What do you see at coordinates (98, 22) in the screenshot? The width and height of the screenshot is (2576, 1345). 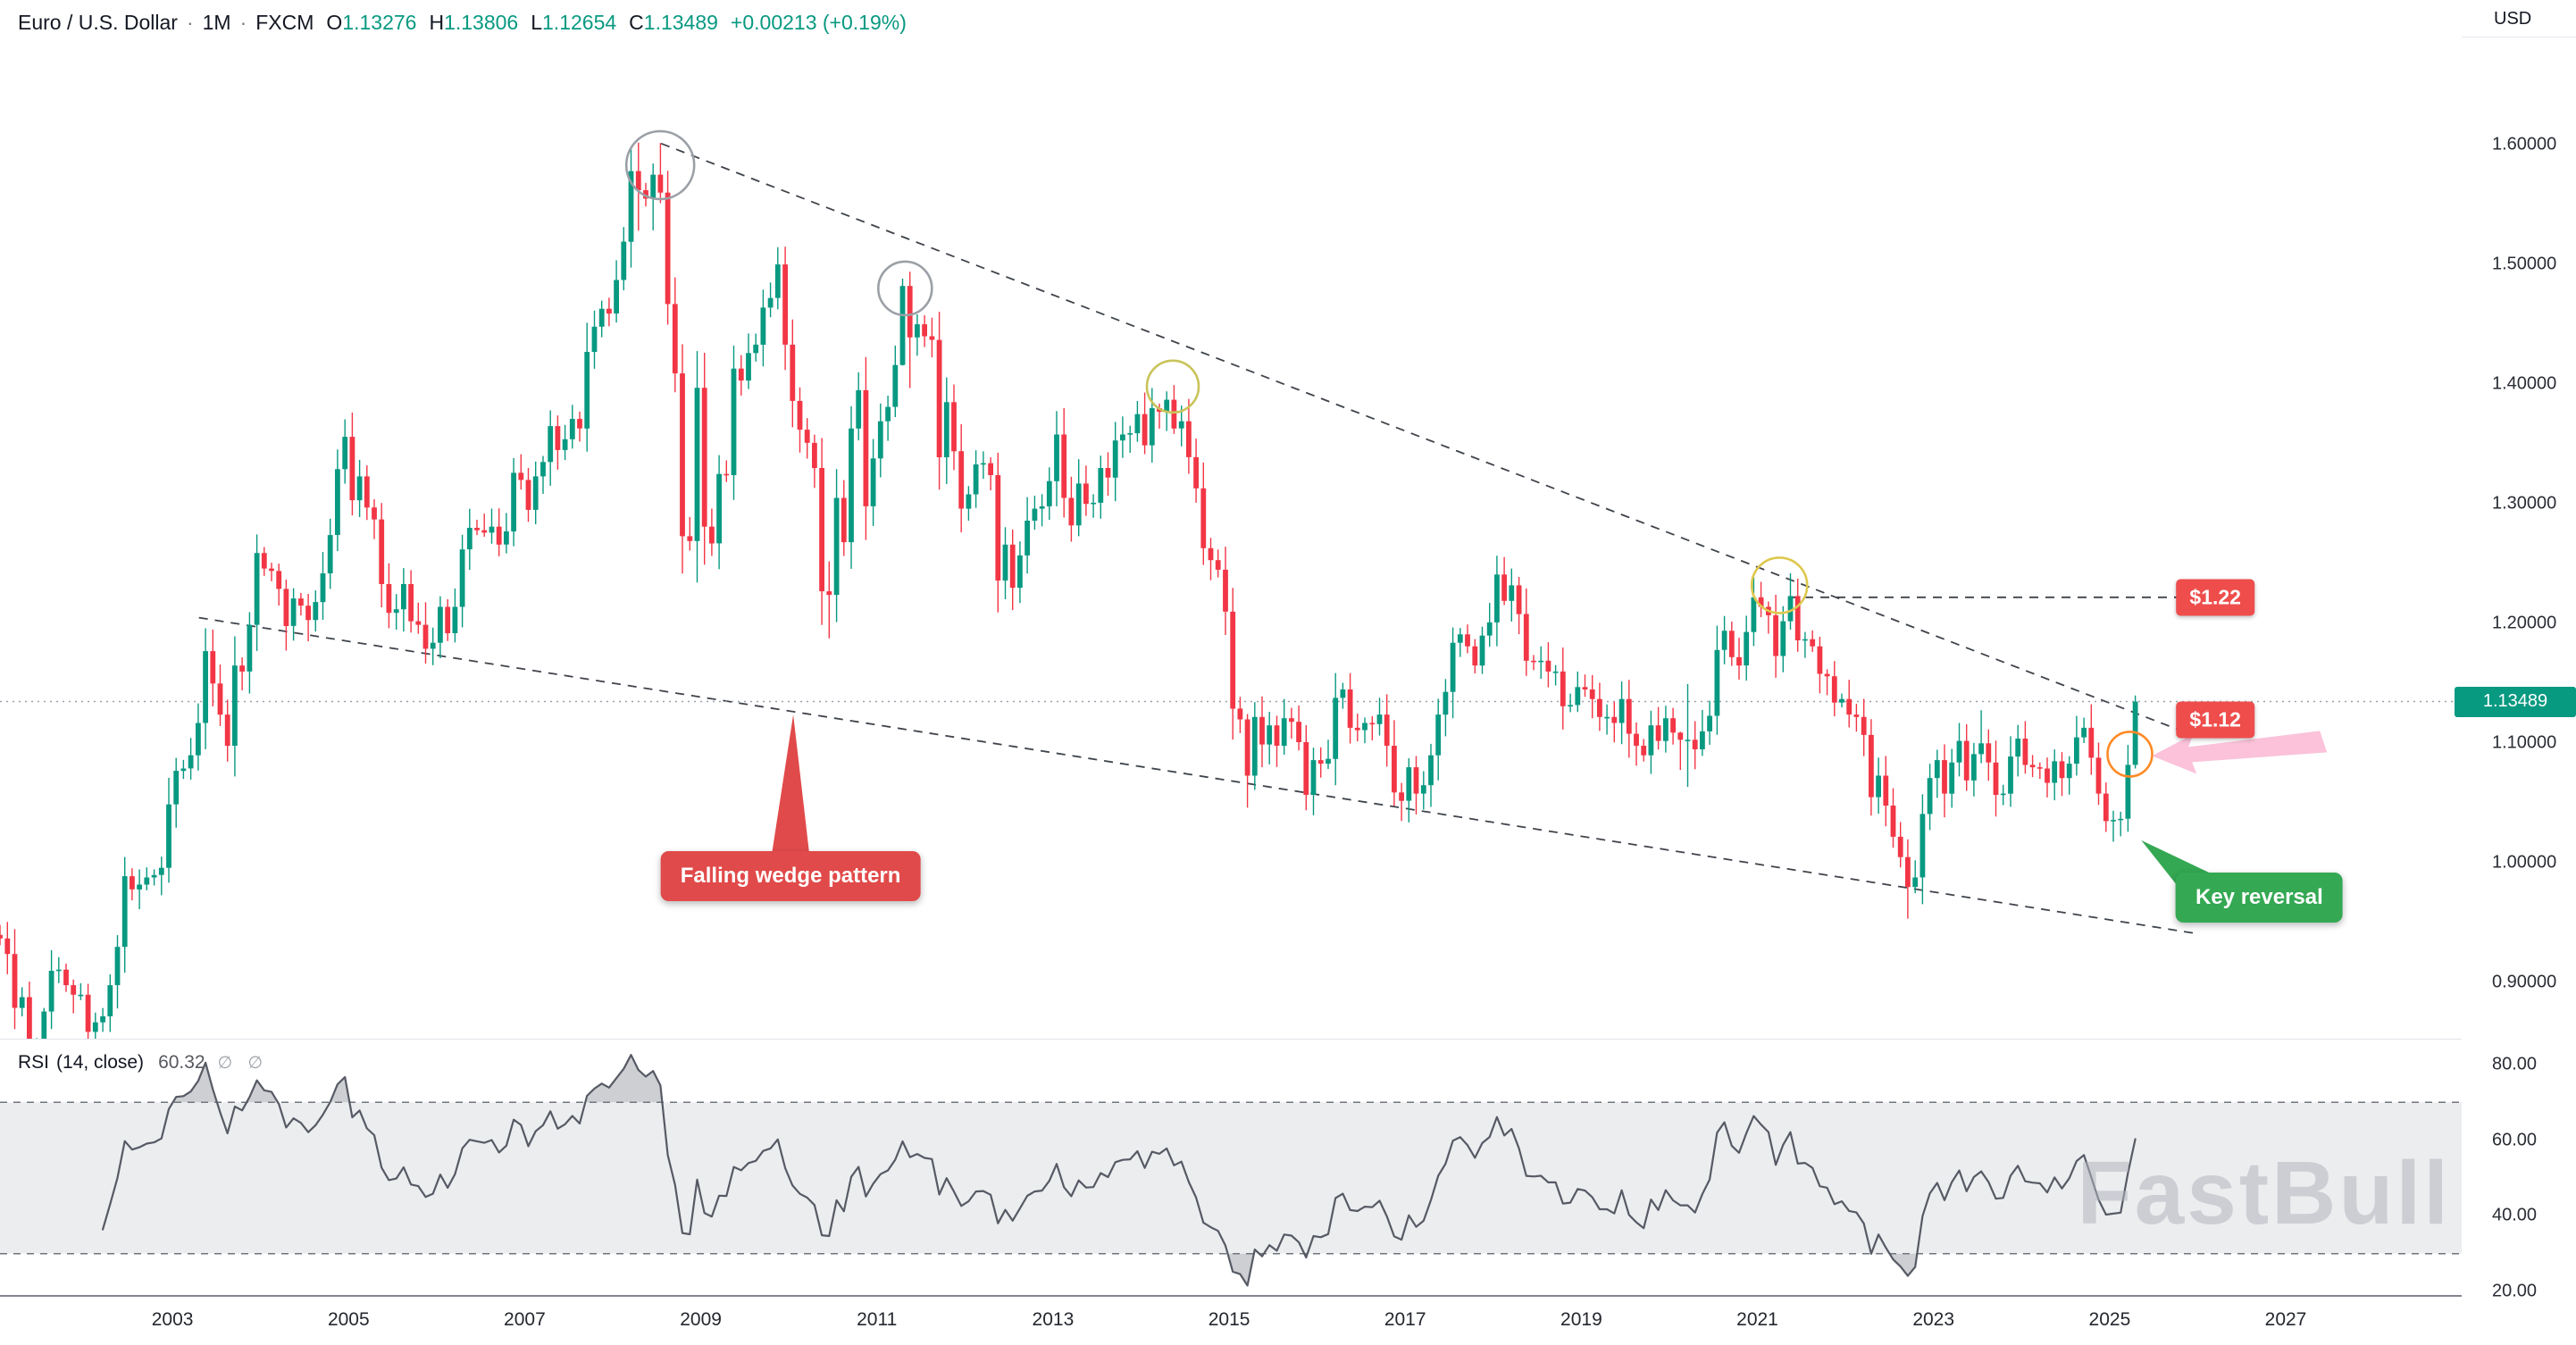 I see `symbol-title: Euro / U.S. Dollar` at bounding box center [98, 22].